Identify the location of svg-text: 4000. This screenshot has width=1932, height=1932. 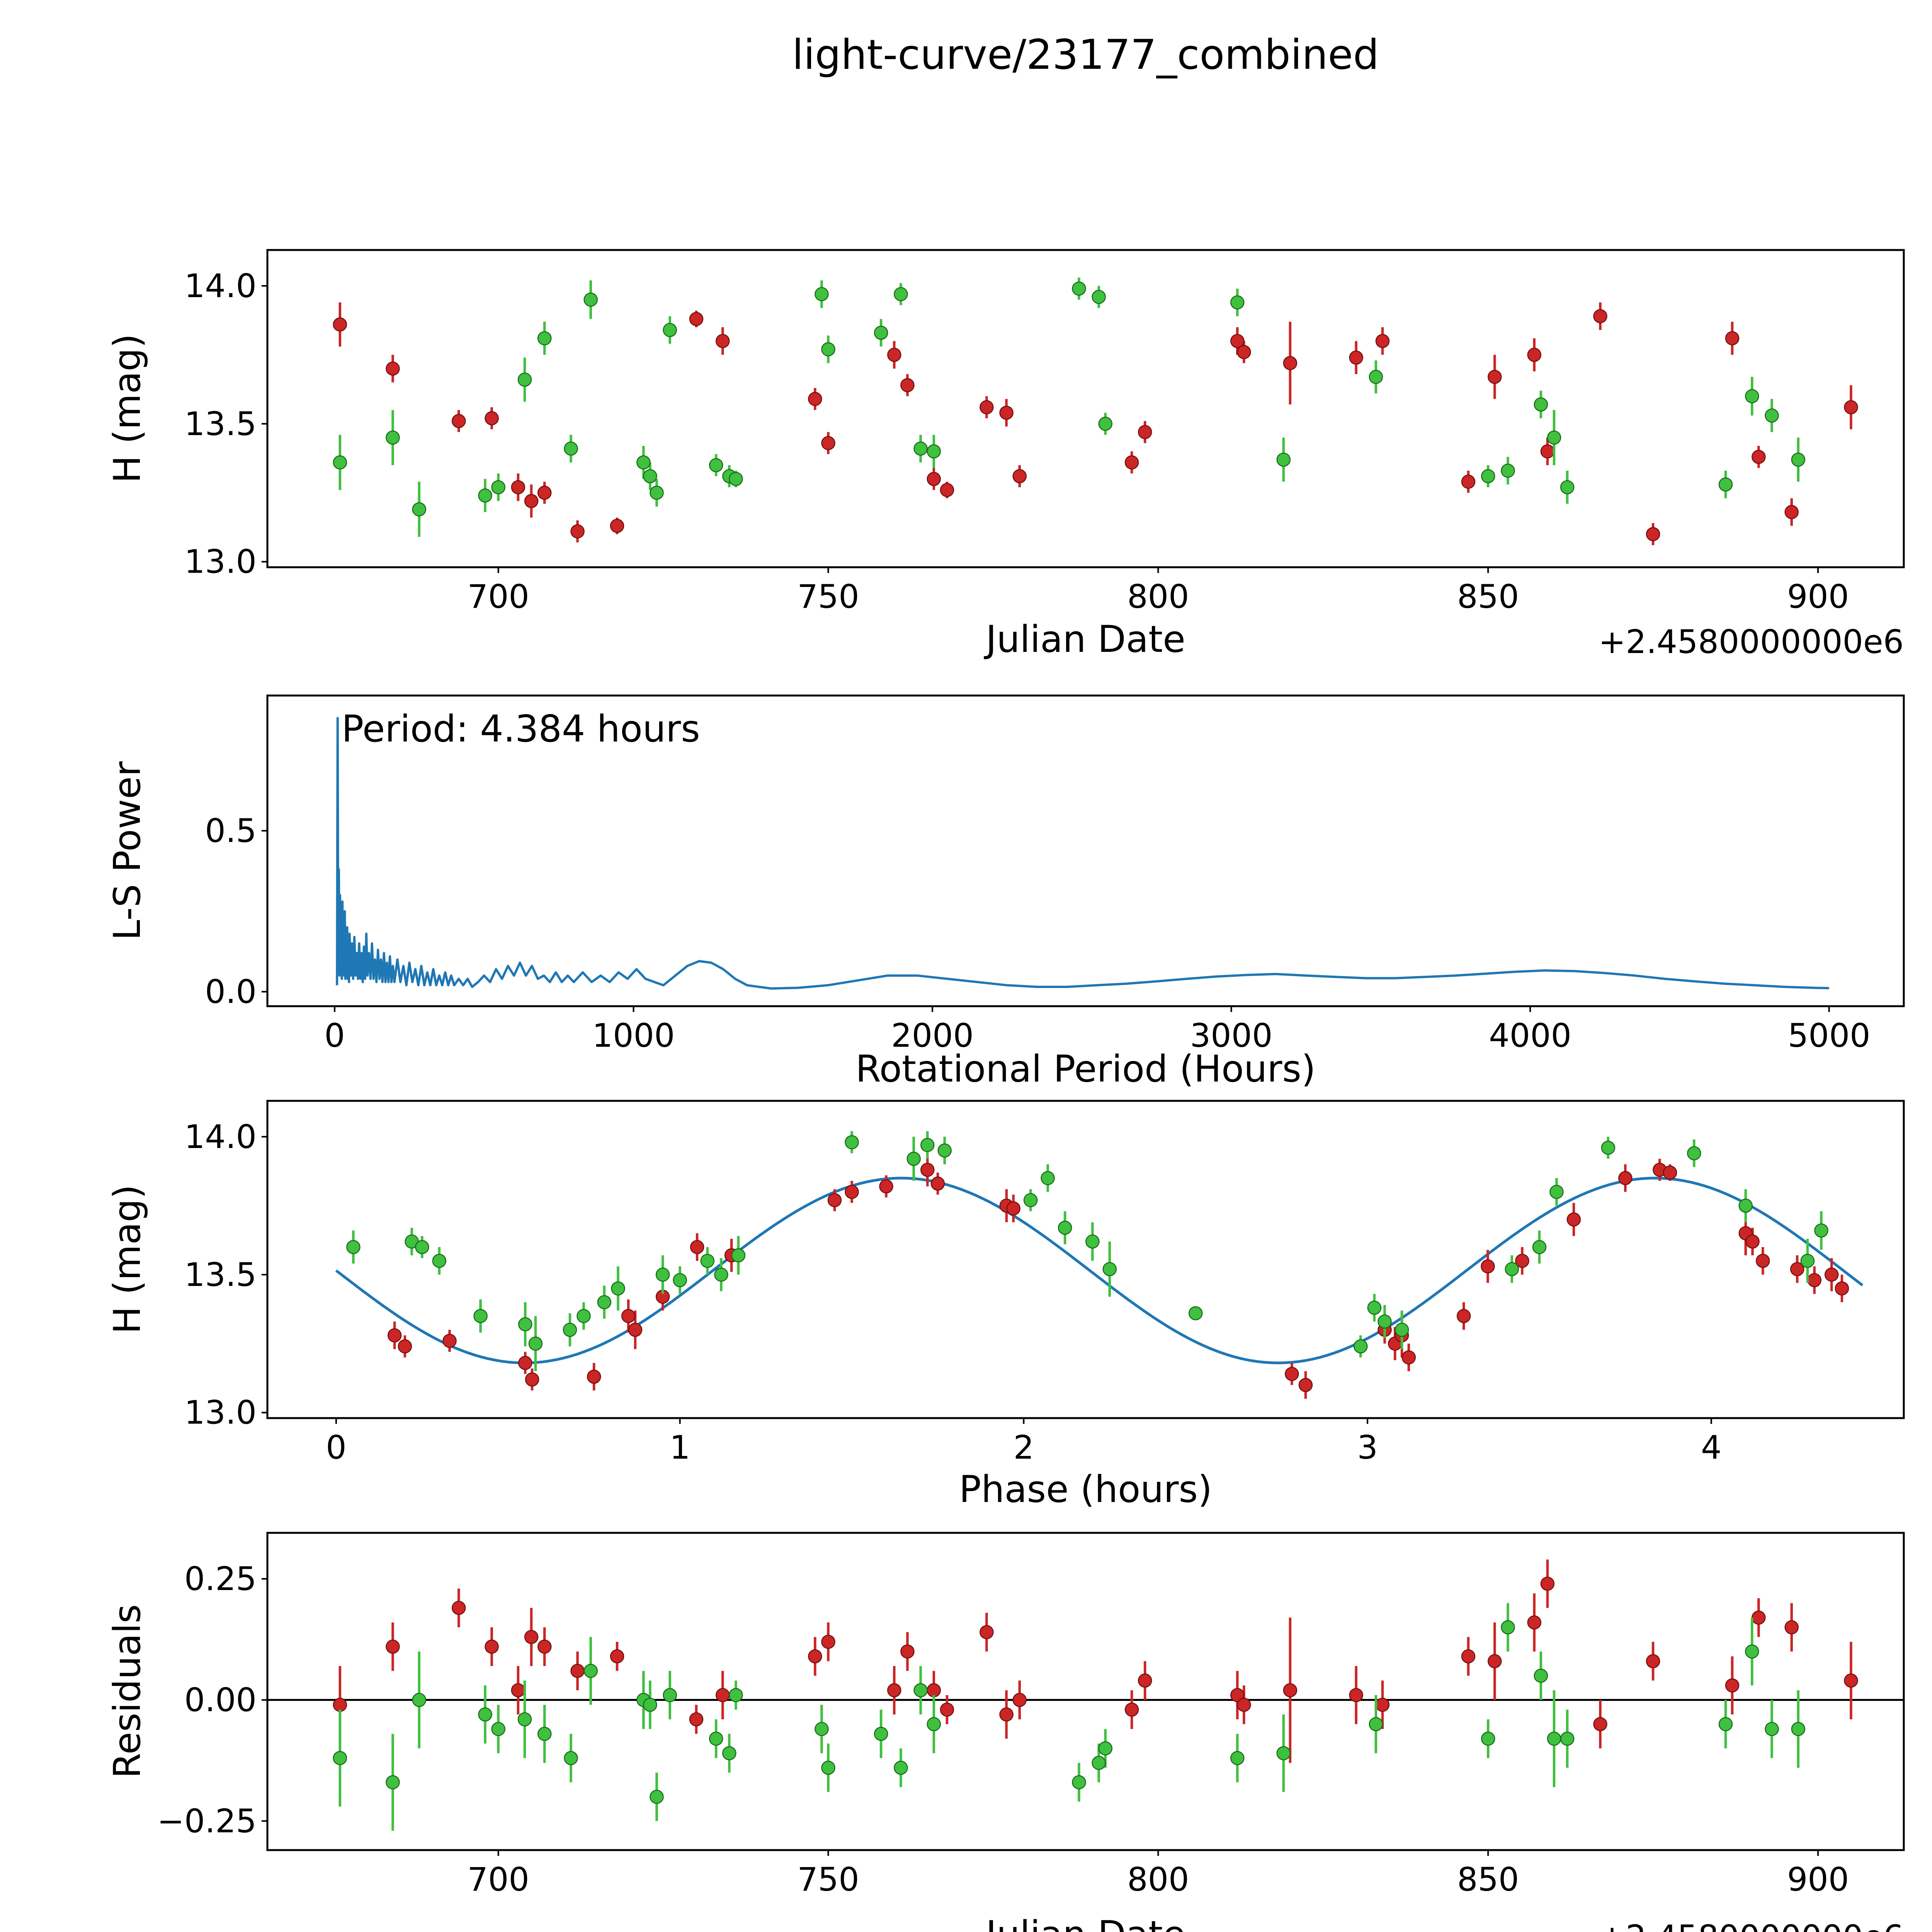
(1530, 1035).